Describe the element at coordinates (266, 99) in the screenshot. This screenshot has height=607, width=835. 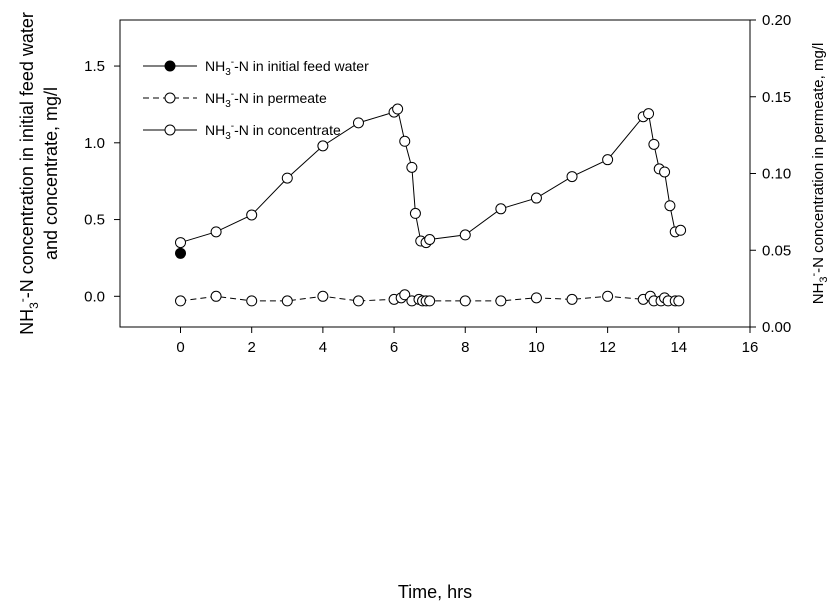
I see `legend-label-1: NH3--N in permeate` at that location.